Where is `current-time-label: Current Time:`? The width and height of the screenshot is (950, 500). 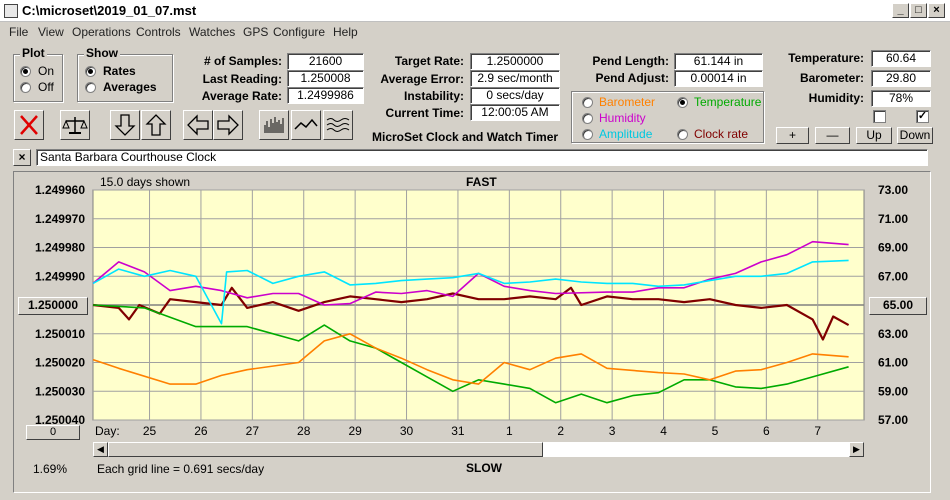 current-time-label: Current Time: is located at coordinates (424, 113).